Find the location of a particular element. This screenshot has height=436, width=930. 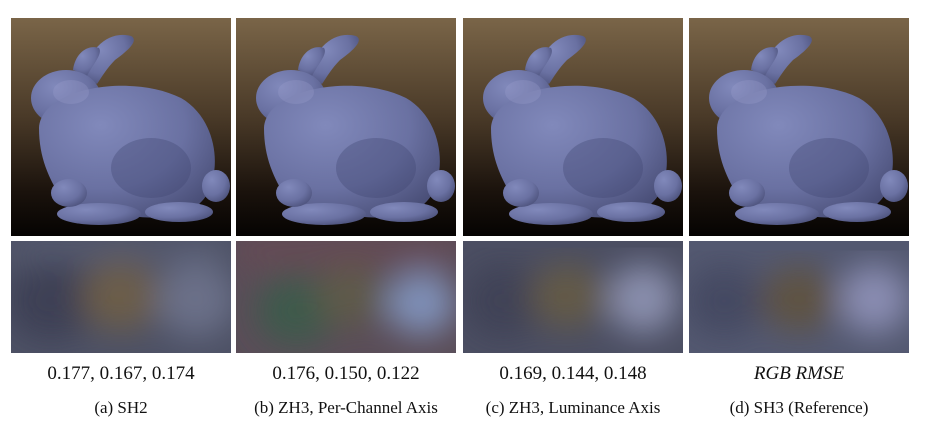

rmse-label: RGB RMSE is located at coordinates (799, 373).